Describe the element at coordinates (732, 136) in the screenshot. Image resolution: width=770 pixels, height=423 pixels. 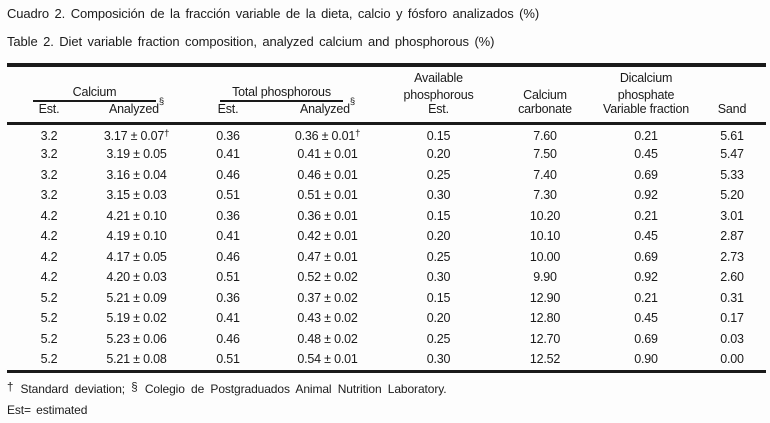
I see `table-cell: 5.61` at that location.